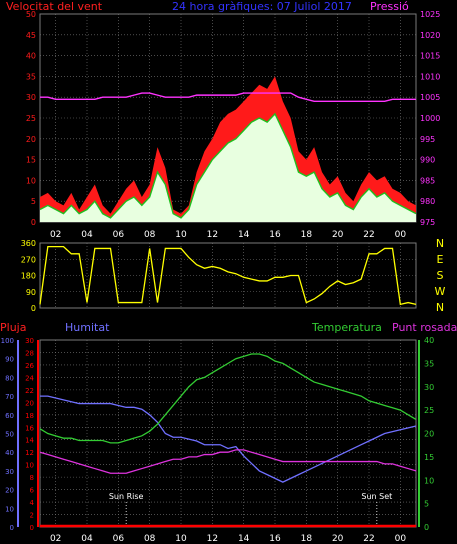 The width and height of the screenshot is (457, 544). I want to click on wind-speed-tick: 30, so click(31, 97).